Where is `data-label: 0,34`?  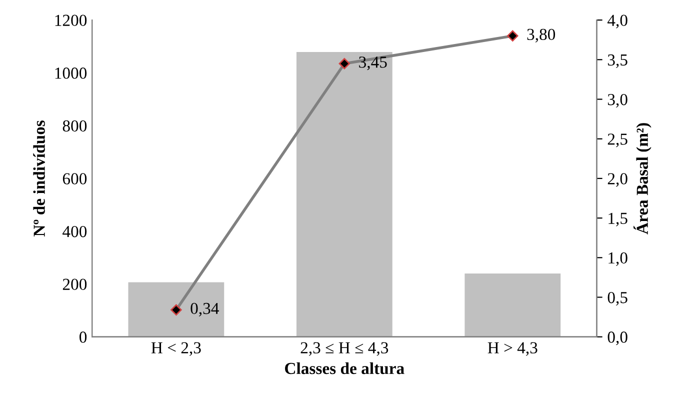
data-label: 0,34 is located at coordinates (204, 309).